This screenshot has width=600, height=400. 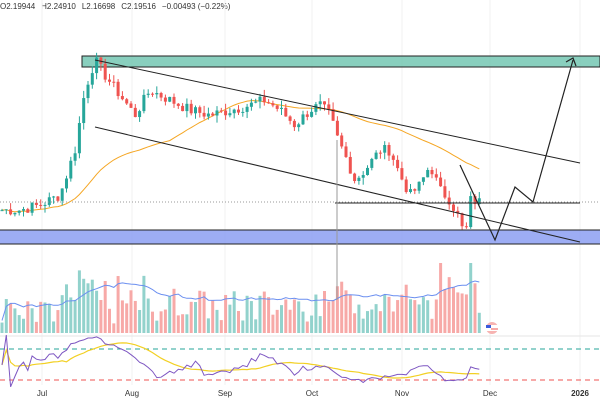 I want to click on time-axis: Jul Aug Sep Oct Nov Dec 2026, so click(x=313, y=393).